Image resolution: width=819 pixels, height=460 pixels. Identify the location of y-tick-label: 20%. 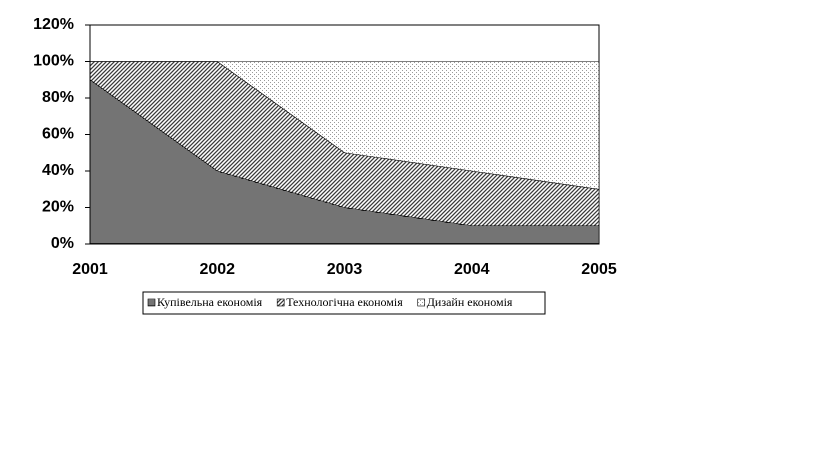
(58, 207).